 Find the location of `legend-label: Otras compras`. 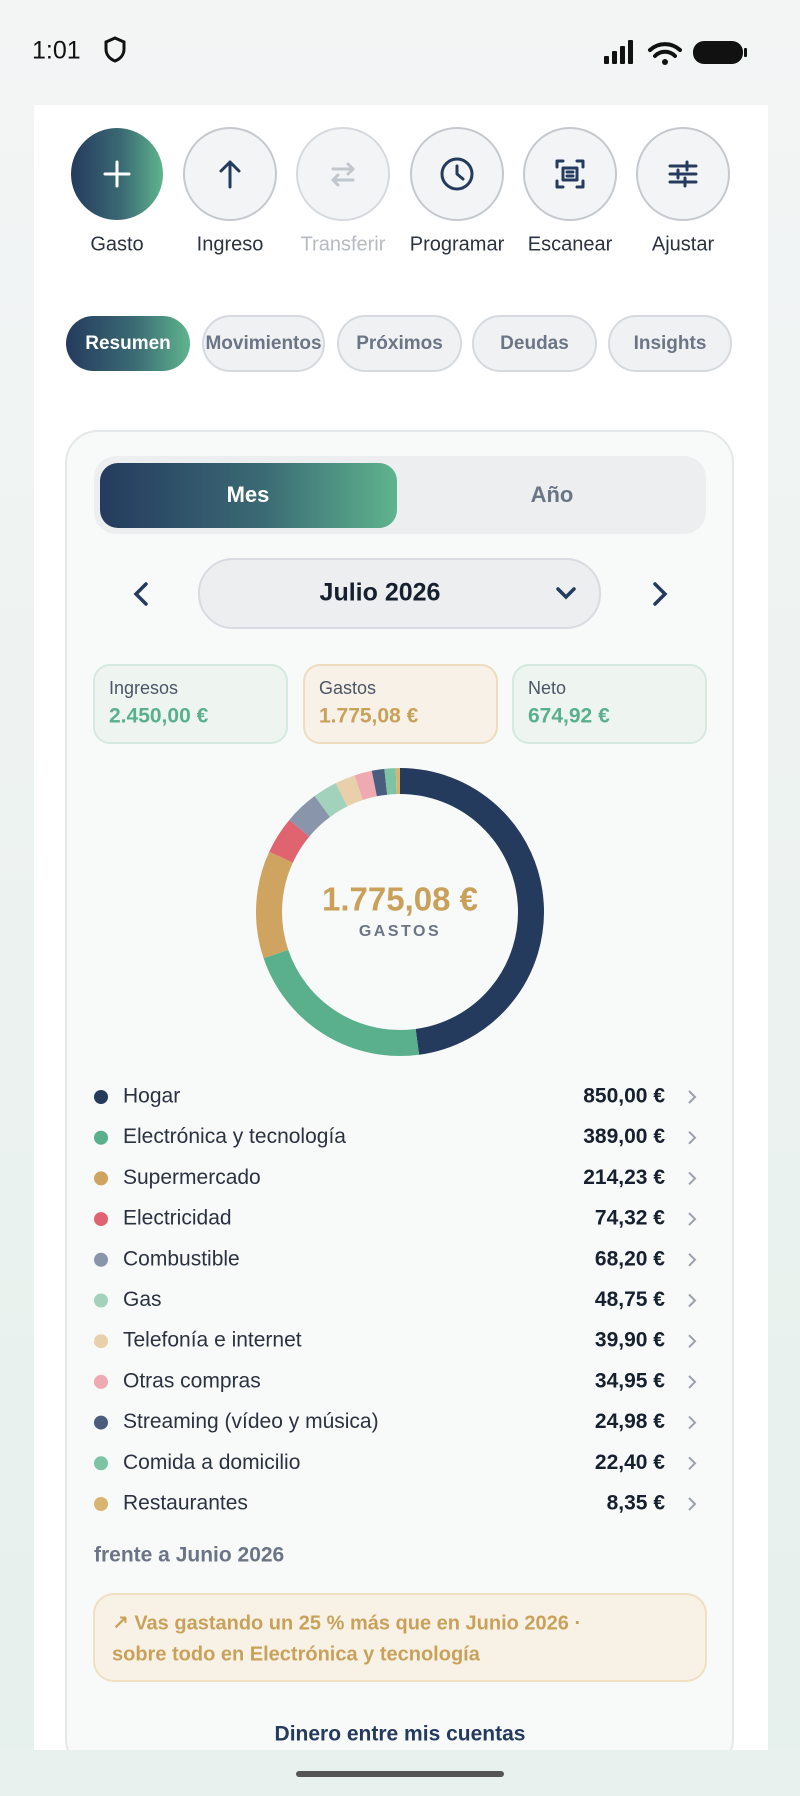

legend-label: Otras compras is located at coordinates (192, 1380).